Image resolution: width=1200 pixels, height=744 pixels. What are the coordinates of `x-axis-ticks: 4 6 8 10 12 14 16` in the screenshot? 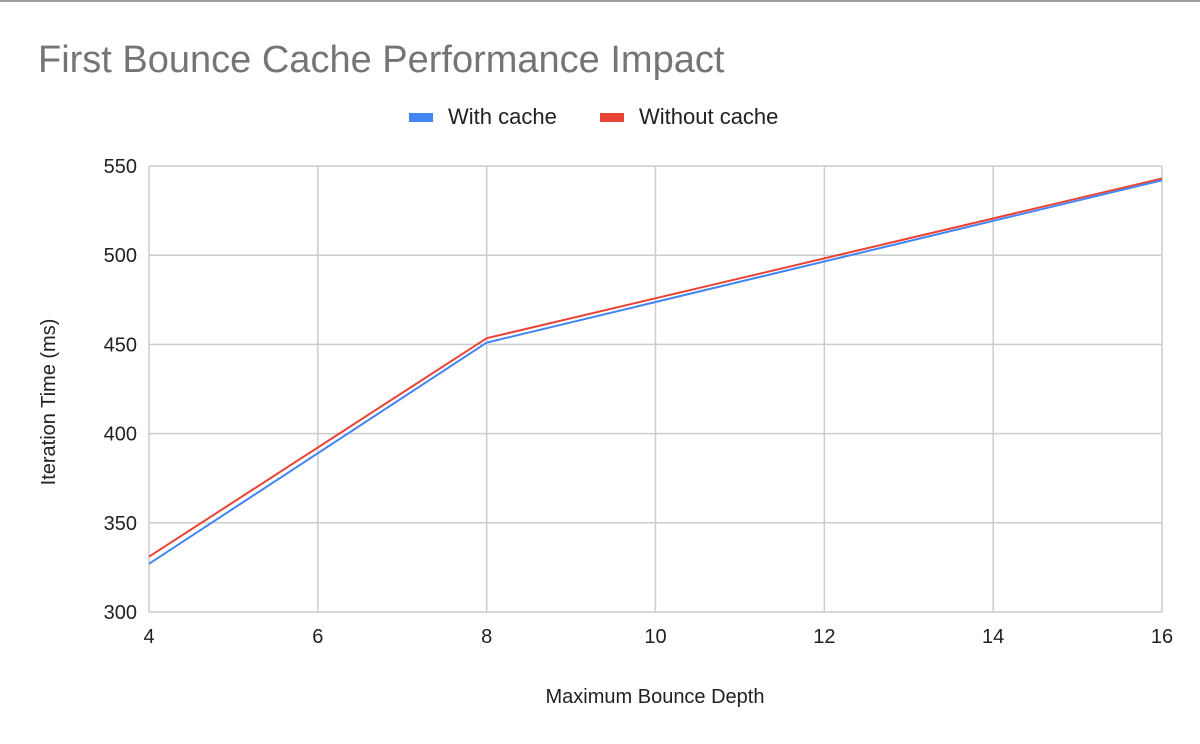 It's located at (658, 637).